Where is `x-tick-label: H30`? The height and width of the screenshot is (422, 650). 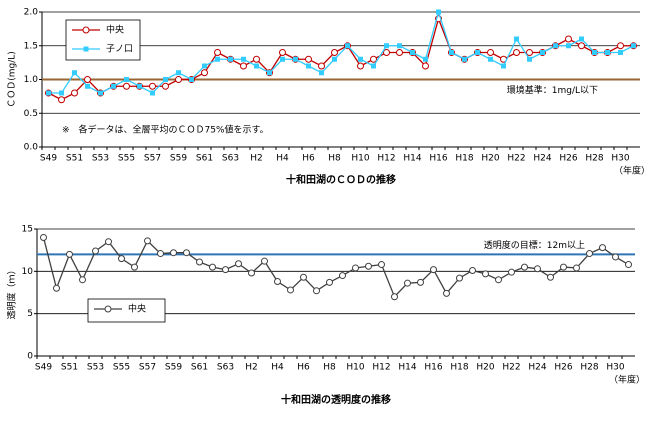
x-tick-label: H30 is located at coordinates (620, 159).